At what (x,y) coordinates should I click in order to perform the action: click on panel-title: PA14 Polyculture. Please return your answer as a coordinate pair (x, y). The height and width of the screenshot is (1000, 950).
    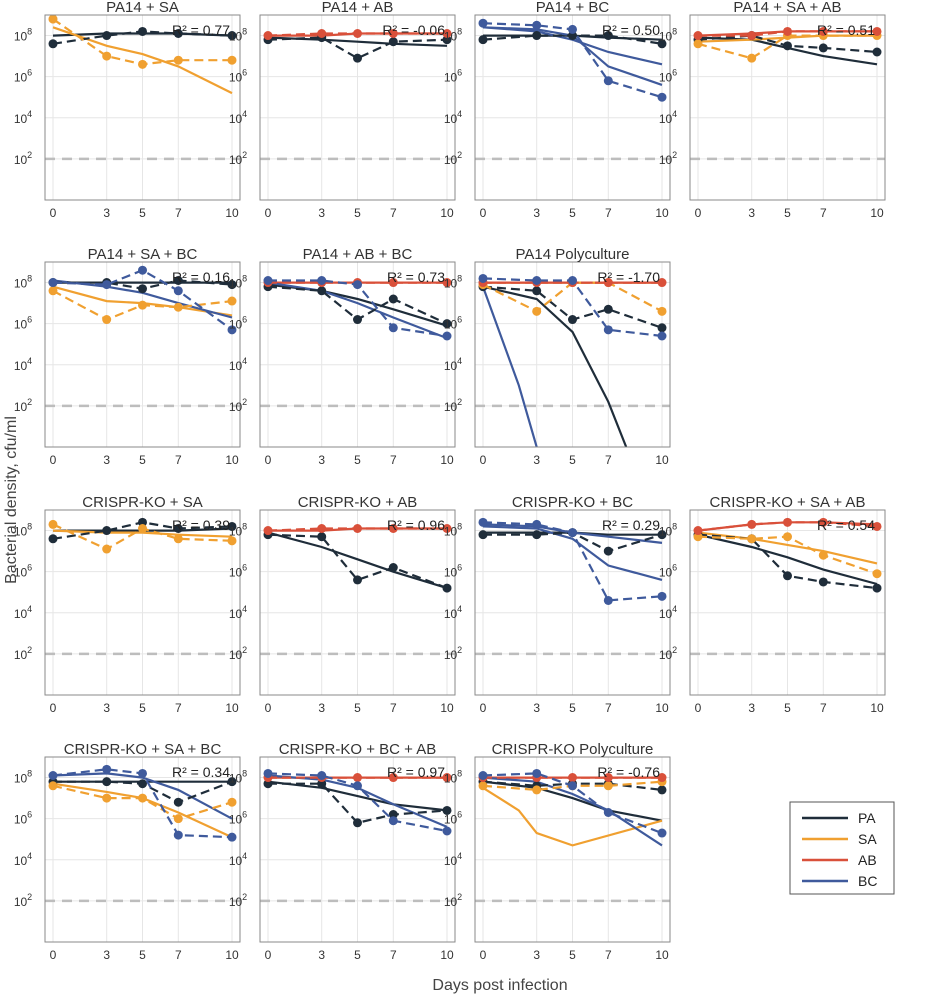
    Looking at the image, I should click on (573, 254).